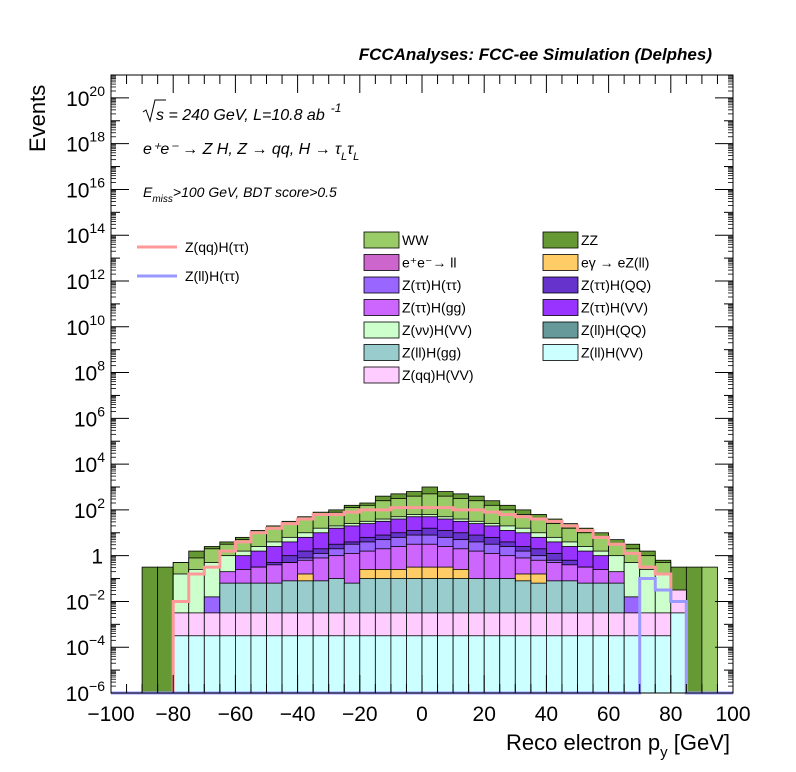 The width and height of the screenshot is (796, 772). Describe the element at coordinates (89, 509) in the screenshot. I see `y-tick-label: 10²` at that location.